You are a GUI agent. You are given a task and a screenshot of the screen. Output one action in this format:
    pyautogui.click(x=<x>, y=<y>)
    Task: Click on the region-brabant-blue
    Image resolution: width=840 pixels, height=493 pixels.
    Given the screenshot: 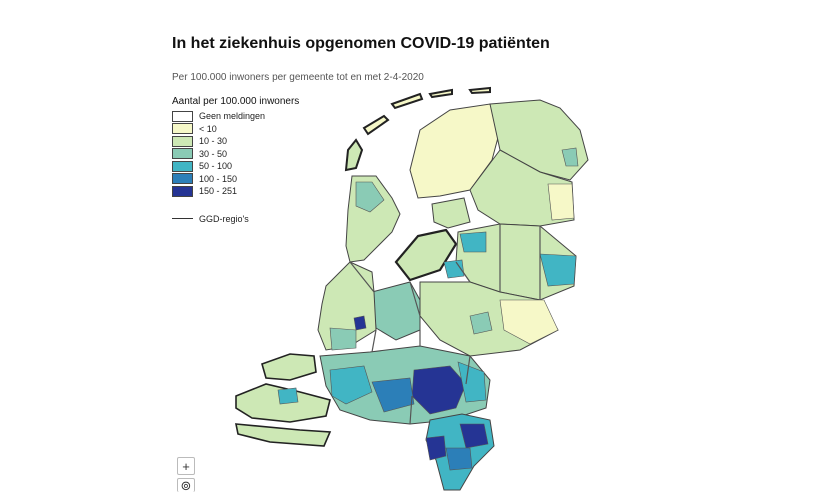 What is the action you would take?
    pyautogui.click(x=393, y=395)
    